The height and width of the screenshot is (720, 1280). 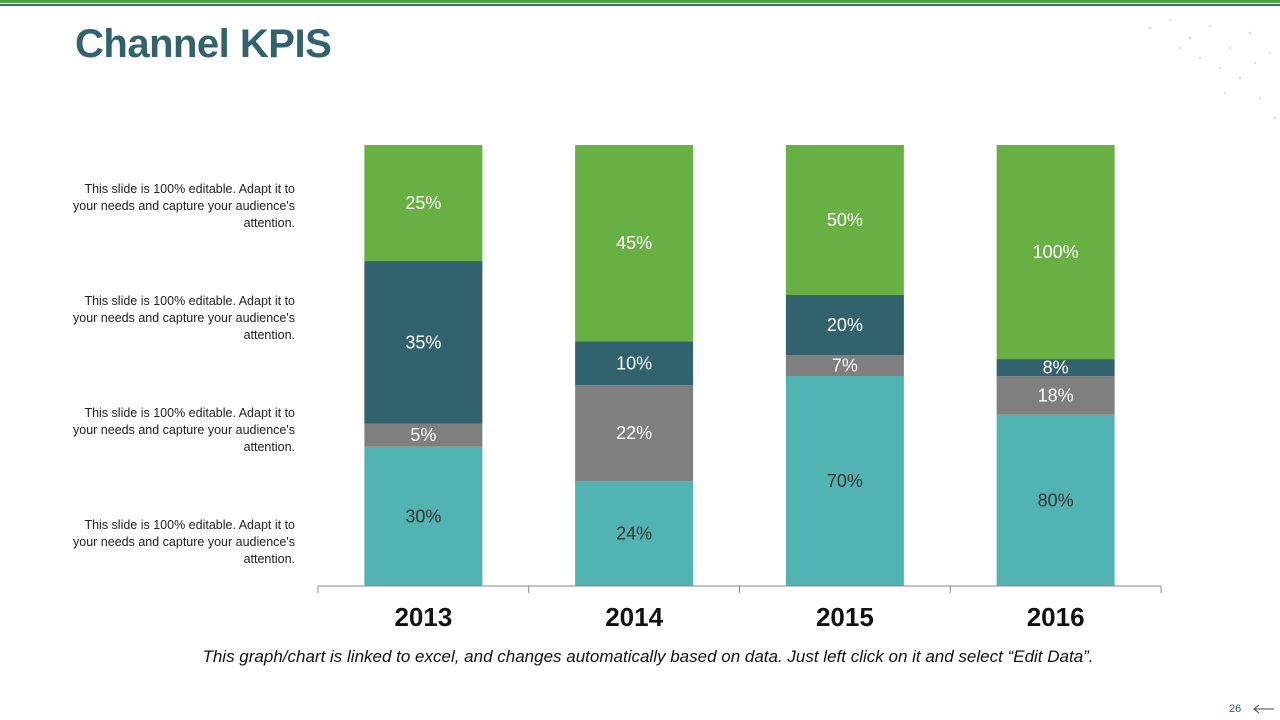 I want to click on data-label-2013-s4: 25%, so click(x=423, y=203).